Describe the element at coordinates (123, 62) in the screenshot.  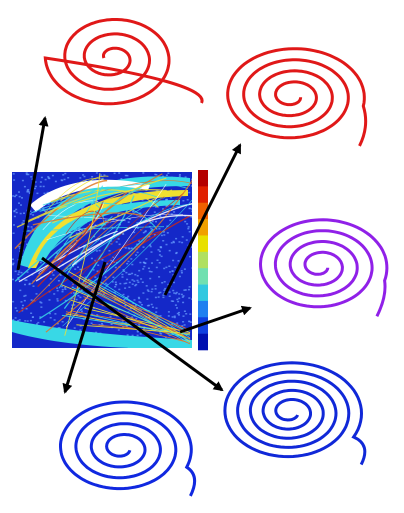
I see `attractor-top-left` at that location.